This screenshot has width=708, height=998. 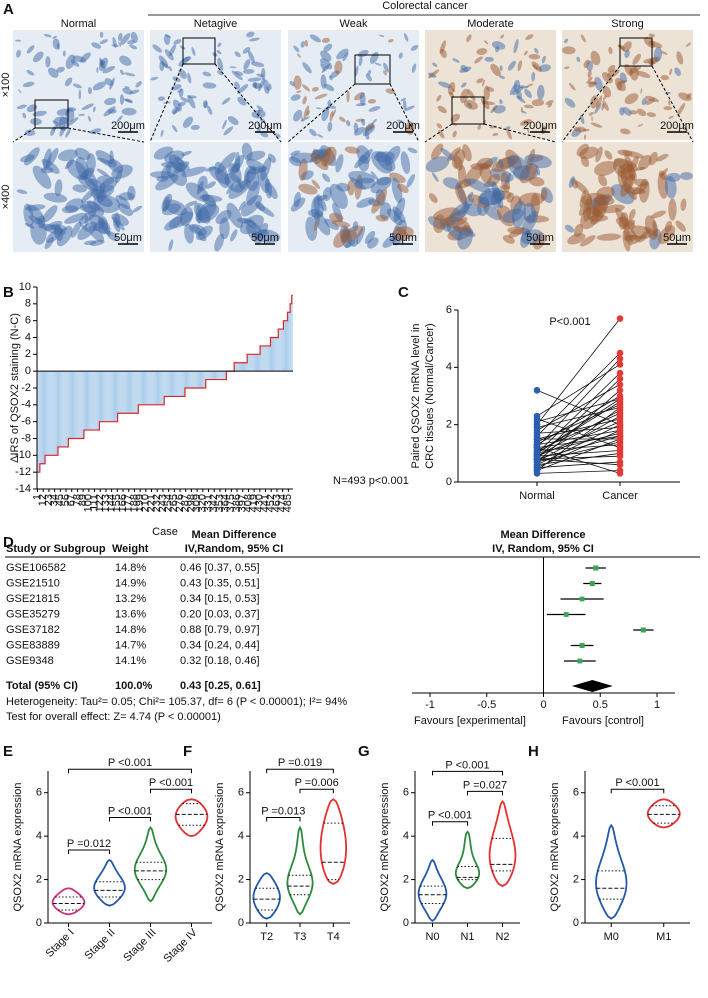 What do you see at coordinates (543, 535) in the screenshot?
I see `plot-header: Mean Difference` at bounding box center [543, 535].